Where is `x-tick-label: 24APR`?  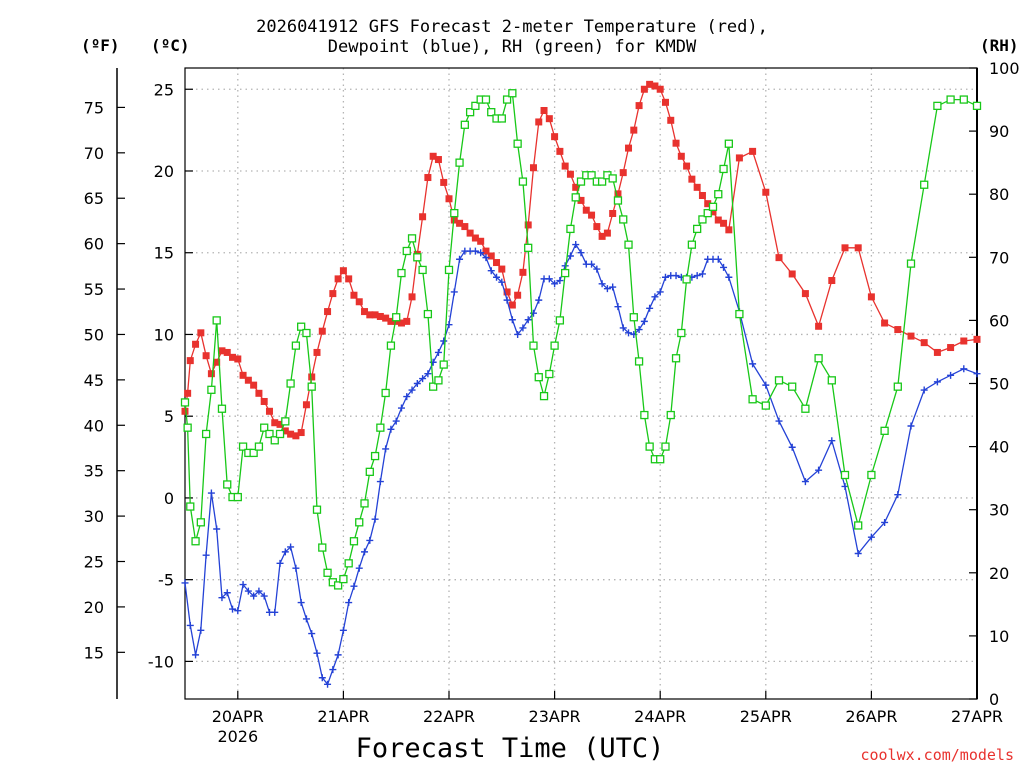
x-tick-label: 24APR is located at coordinates (660, 716).